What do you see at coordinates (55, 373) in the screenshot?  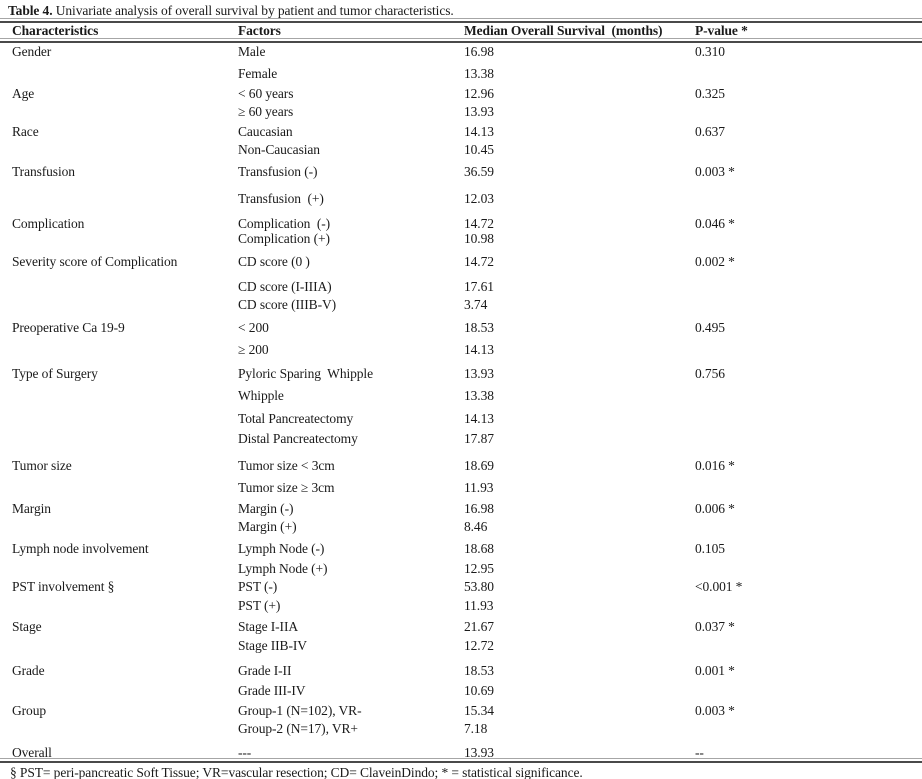 I see `cell-characteristic: Type of Surgery` at bounding box center [55, 373].